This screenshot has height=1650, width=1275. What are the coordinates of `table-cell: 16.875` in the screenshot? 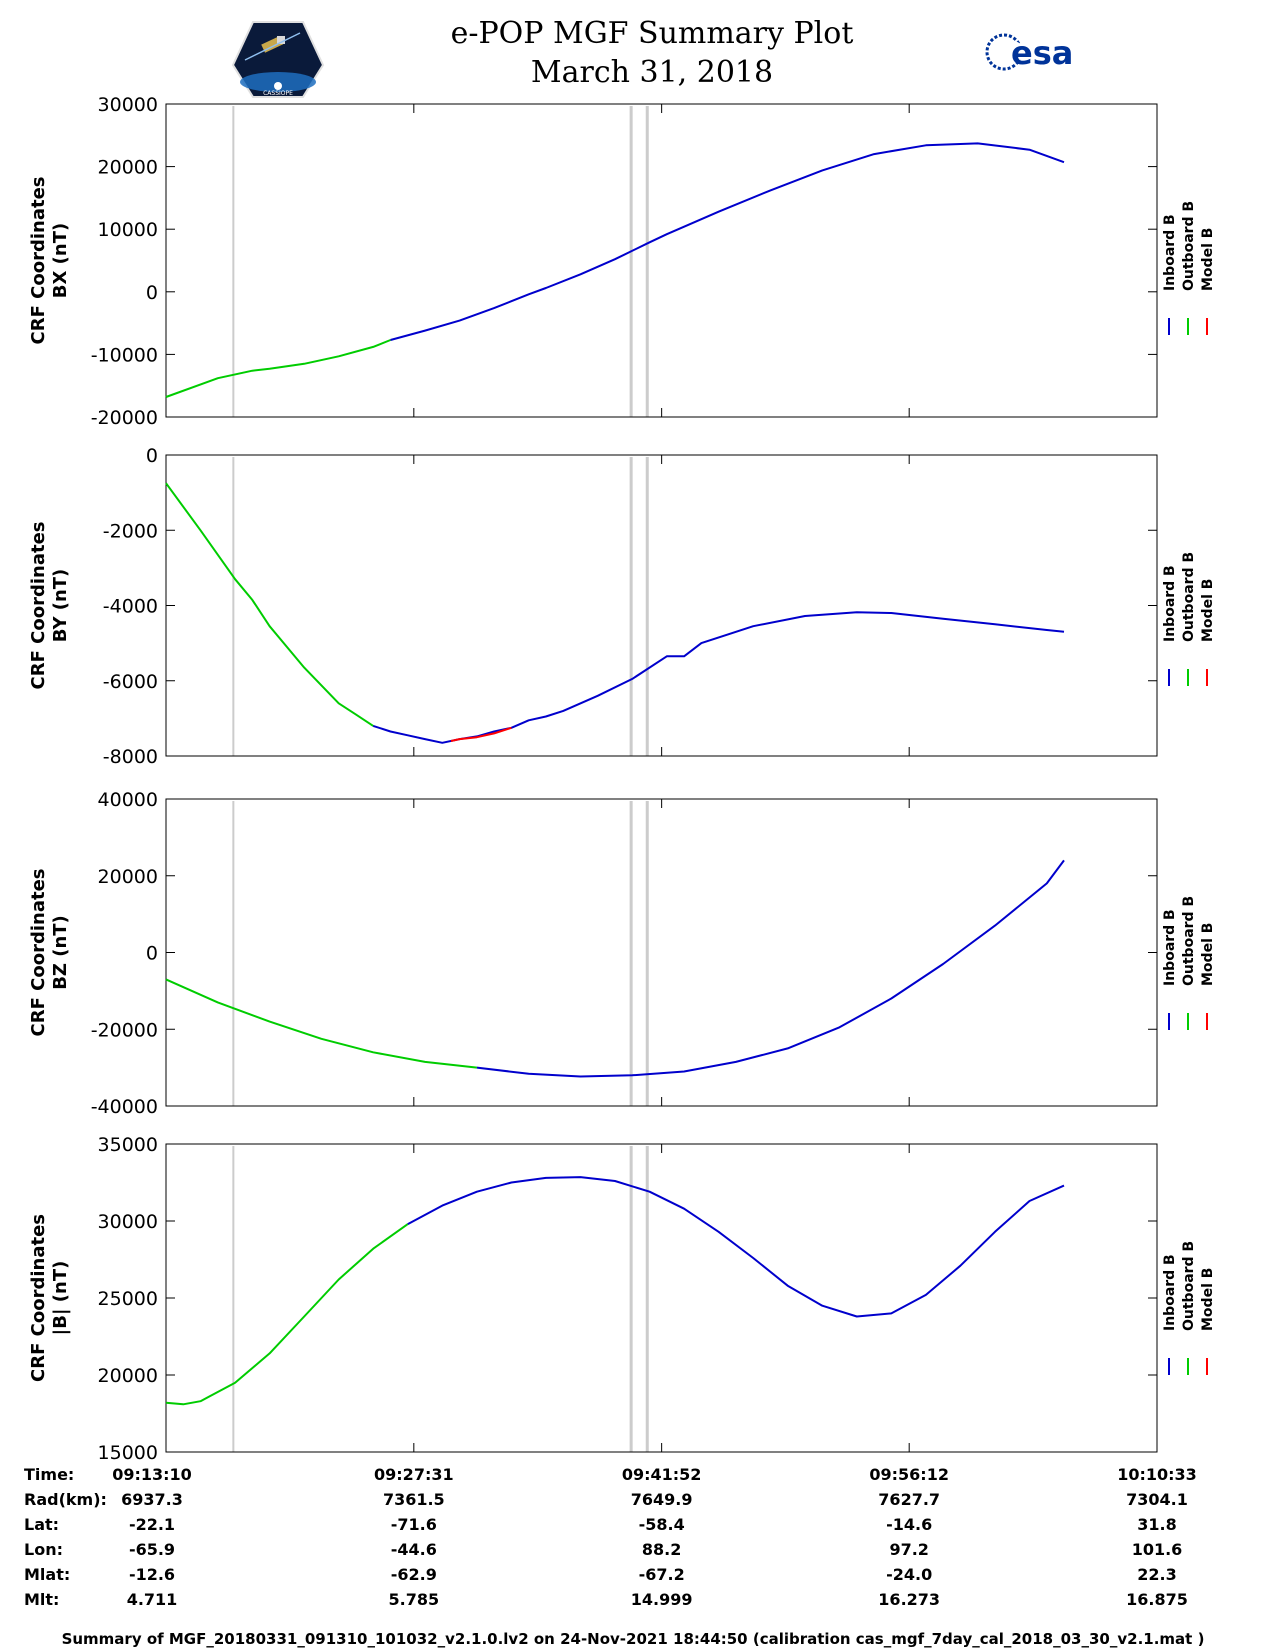 It's located at (1157, 1599).